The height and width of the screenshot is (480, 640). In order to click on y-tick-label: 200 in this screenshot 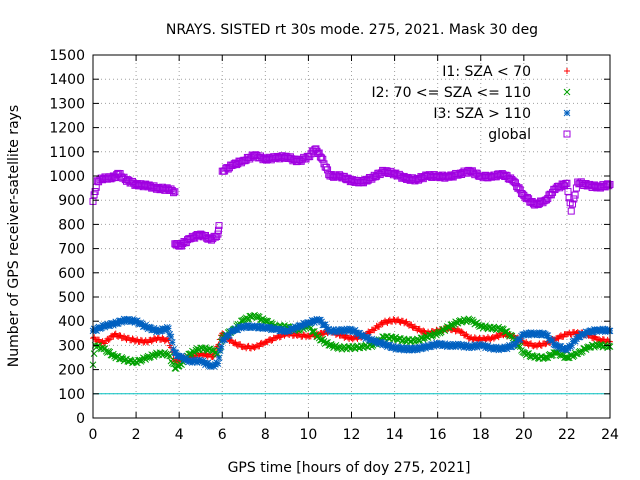, I will do `click(71, 371)`.